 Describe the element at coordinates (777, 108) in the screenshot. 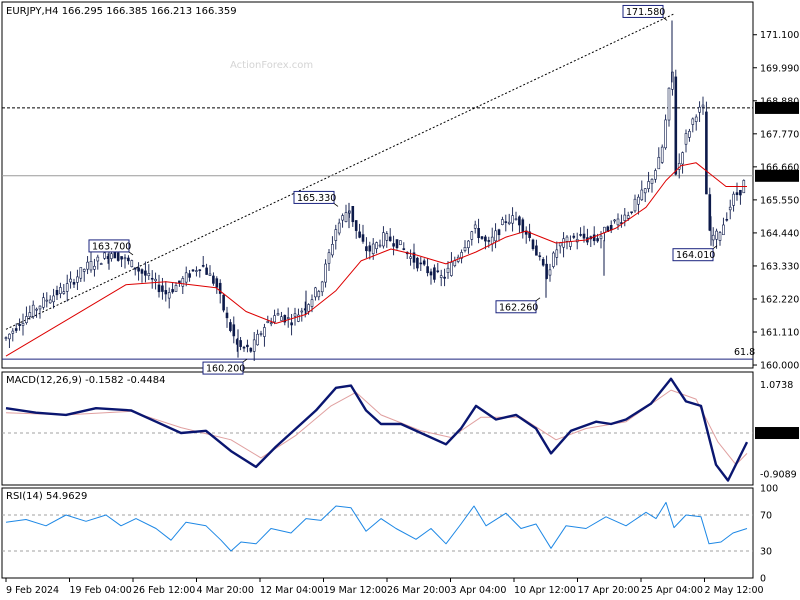

I see `level-price-tag-label: 168.640` at that location.